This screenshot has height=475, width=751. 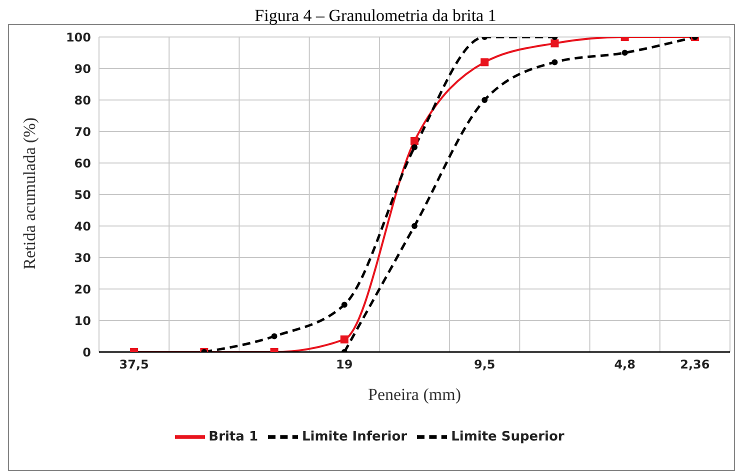 I want to click on x-tick-label: 19, so click(x=344, y=365).